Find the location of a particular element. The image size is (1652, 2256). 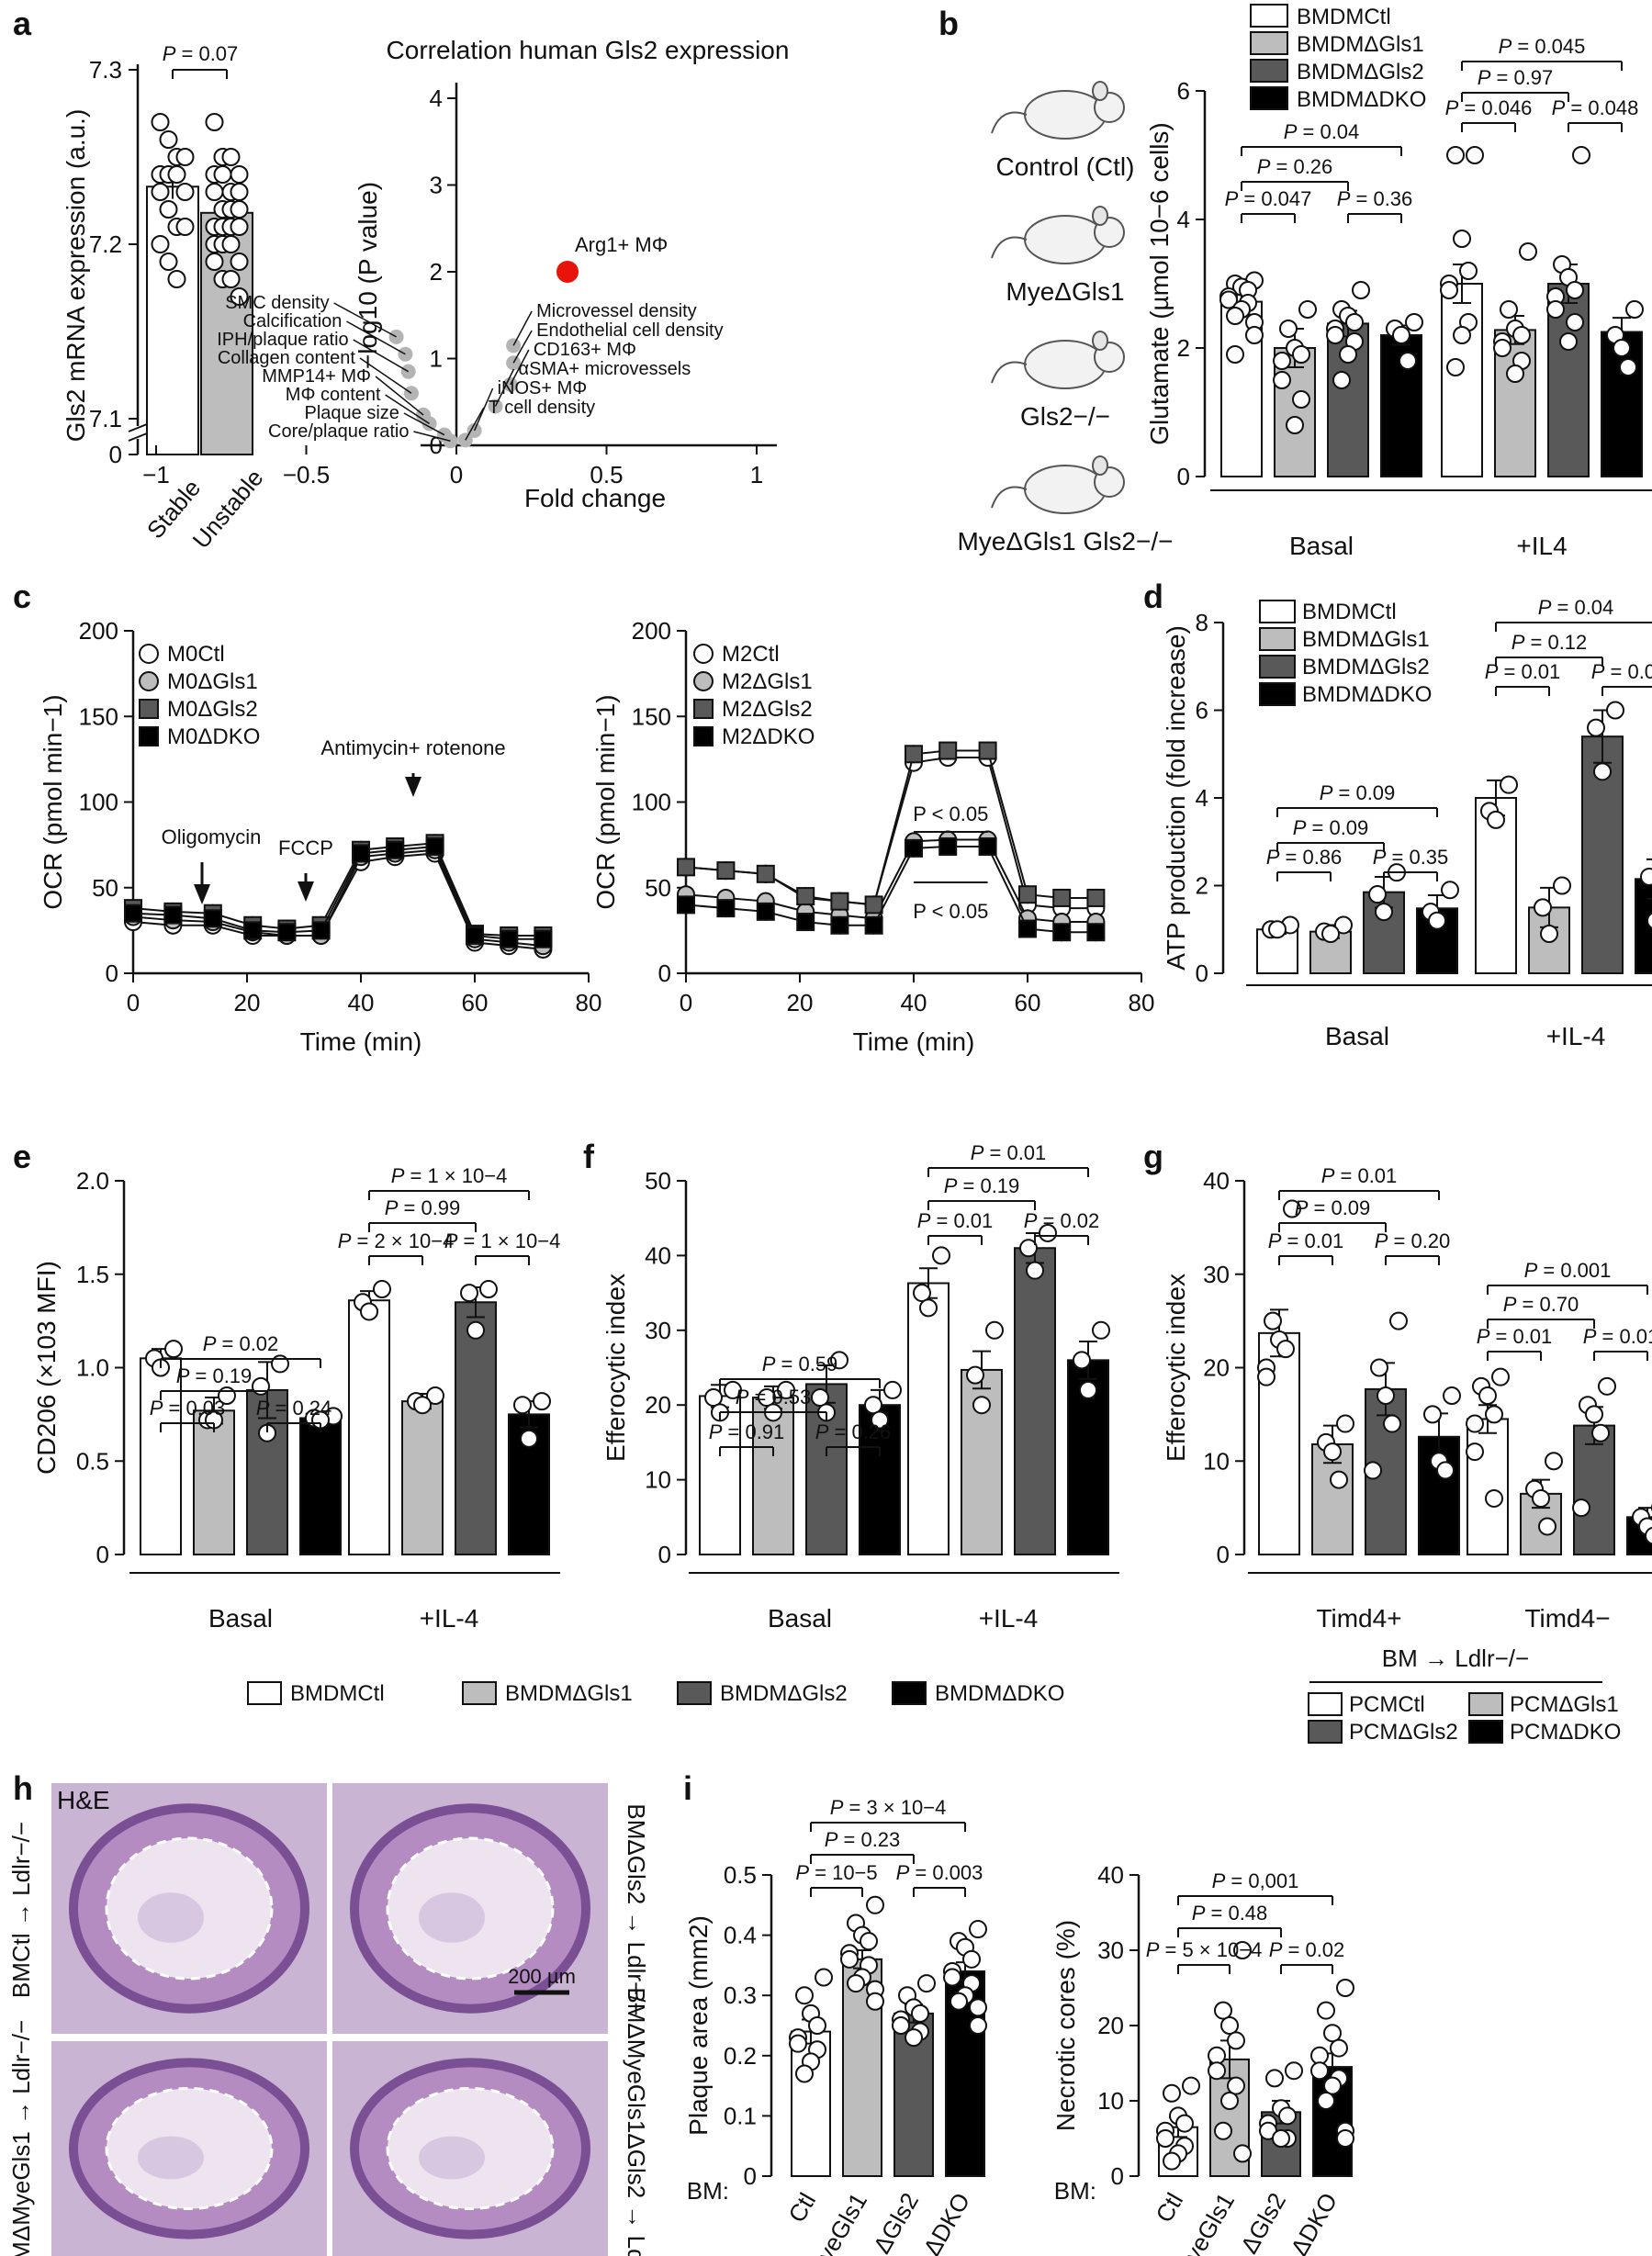

category-label: ΔDKO is located at coordinates (946, 2222).